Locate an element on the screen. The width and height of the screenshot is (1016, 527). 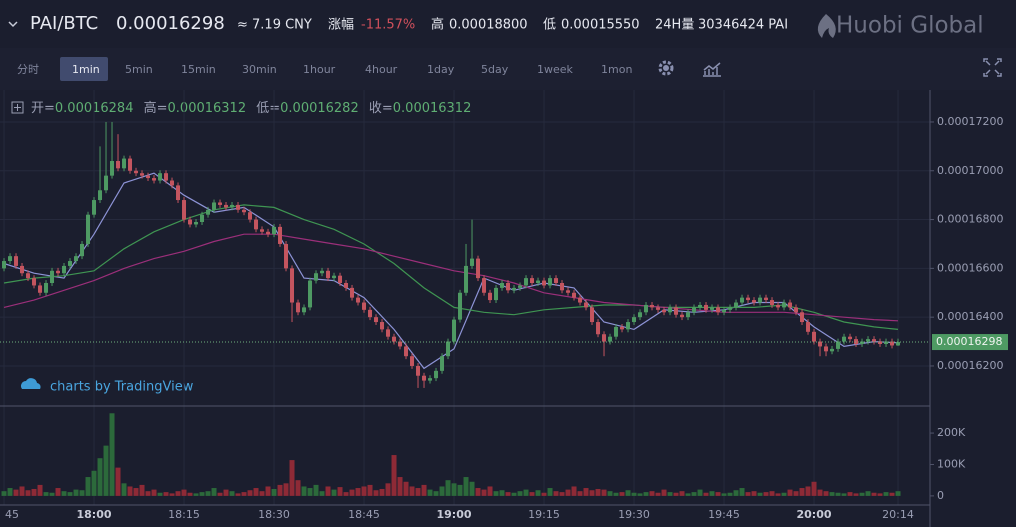
interval-button: 1week is located at coordinates (555, 69).